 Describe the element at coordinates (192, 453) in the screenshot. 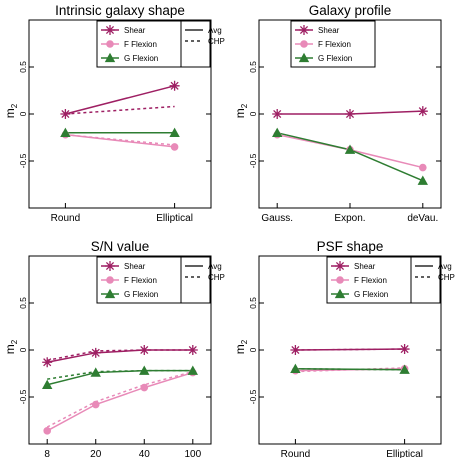

I see `x-tick-label: 100` at that location.